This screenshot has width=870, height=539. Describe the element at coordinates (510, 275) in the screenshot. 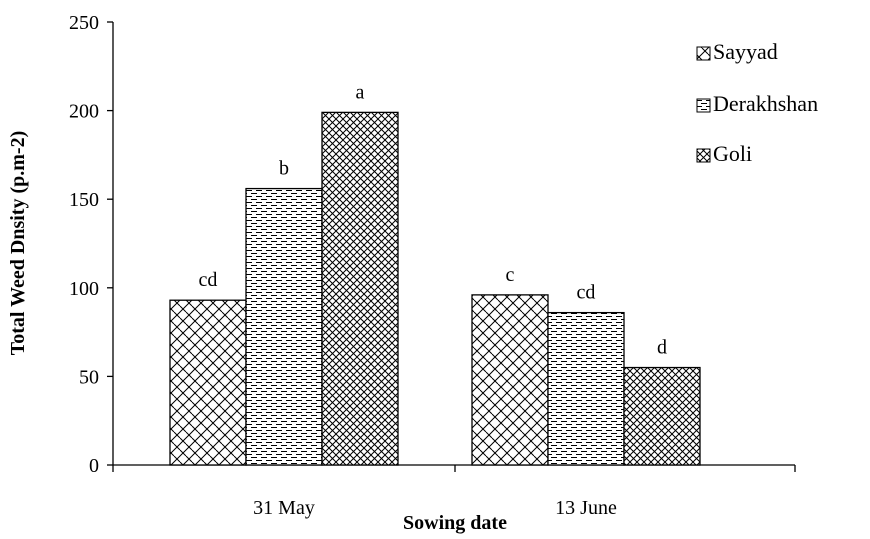

I see `data-label: c` at that location.